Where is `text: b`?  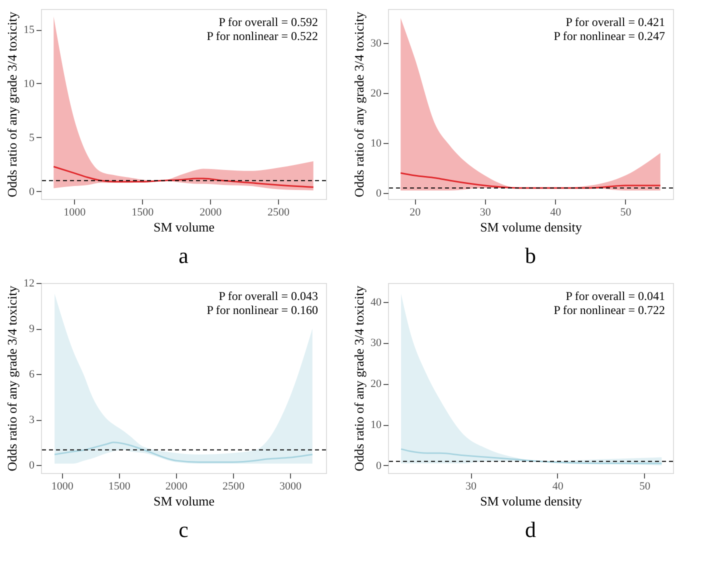
text: b is located at coordinates (530, 255).